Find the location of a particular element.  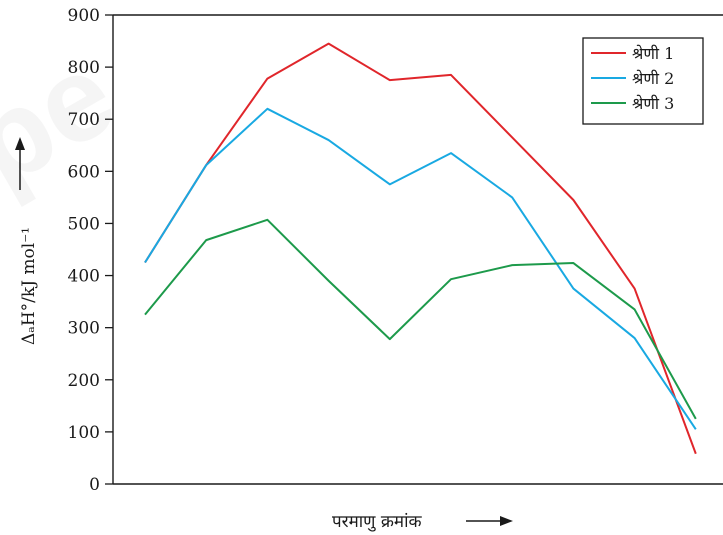

y-axis-label: ΔₐH°/kJ mol⁻¹ is located at coordinates (29, 286).